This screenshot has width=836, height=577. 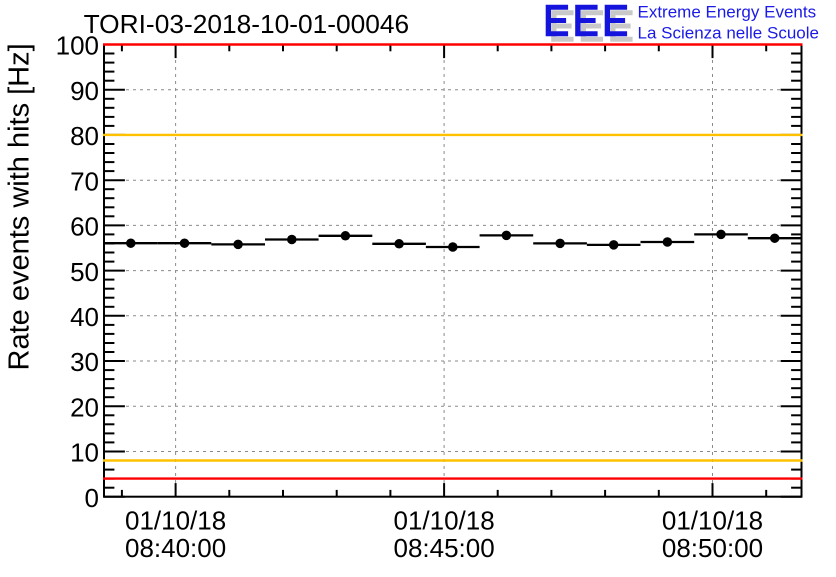 I want to click on svg-text: 70, so click(x=84, y=181).